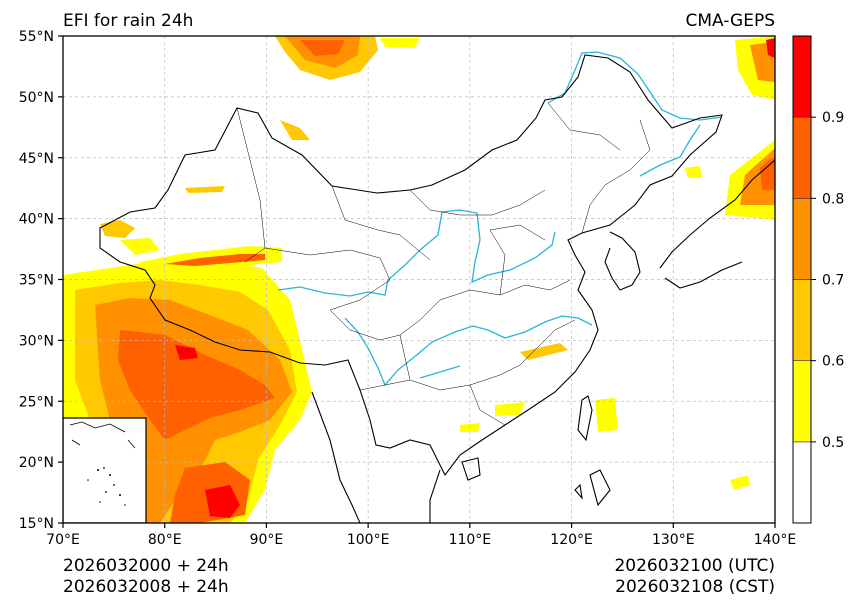 This screenshot has width=860, height=608. What do you see at coordinates (36, 37) in the screenshot?
I see `lat-tick-label: 55°N` at bounding box center [36, 37].